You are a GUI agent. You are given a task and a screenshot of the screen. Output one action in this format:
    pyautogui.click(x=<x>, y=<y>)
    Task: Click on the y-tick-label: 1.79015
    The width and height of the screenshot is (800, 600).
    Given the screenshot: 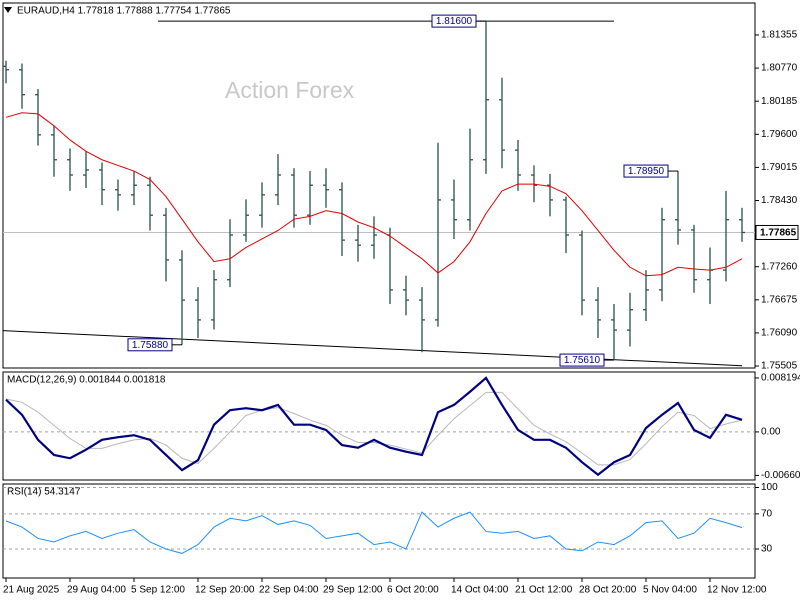 What is the action you would take?
    pyautogui.click(x=779, y=167)
    